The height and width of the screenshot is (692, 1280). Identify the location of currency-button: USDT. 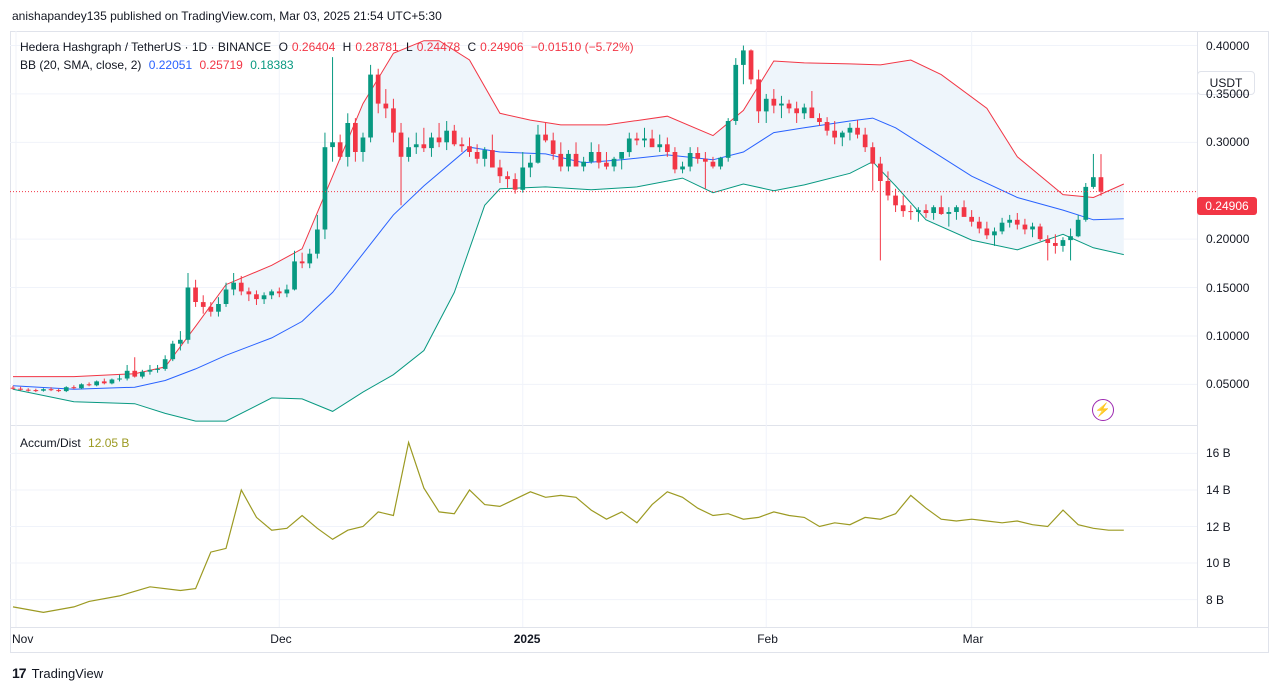
(1226, 83).